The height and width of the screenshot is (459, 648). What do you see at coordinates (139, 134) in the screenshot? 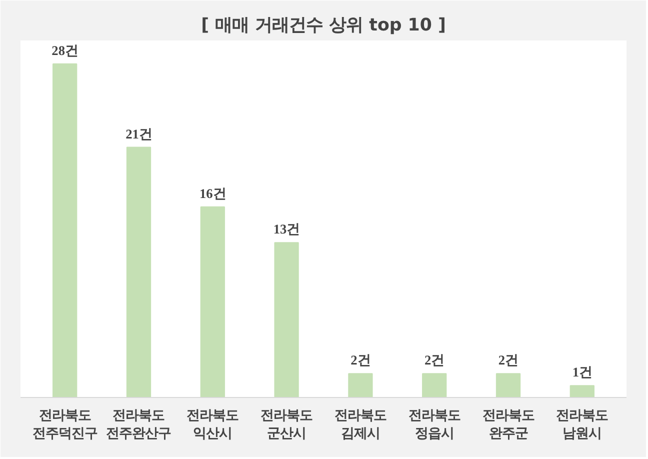
I see `data-label: 21건` at bounding box center [139, 134].